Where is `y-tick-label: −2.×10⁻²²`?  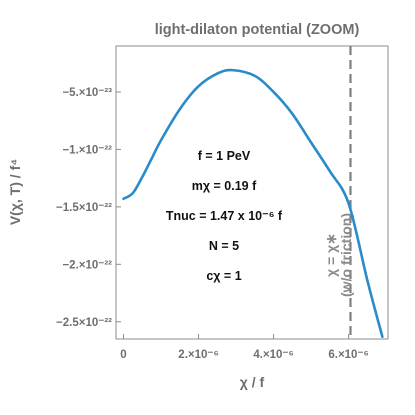 y-tick-label: −2.×10⁻²² is located at coordinates (87, 265).